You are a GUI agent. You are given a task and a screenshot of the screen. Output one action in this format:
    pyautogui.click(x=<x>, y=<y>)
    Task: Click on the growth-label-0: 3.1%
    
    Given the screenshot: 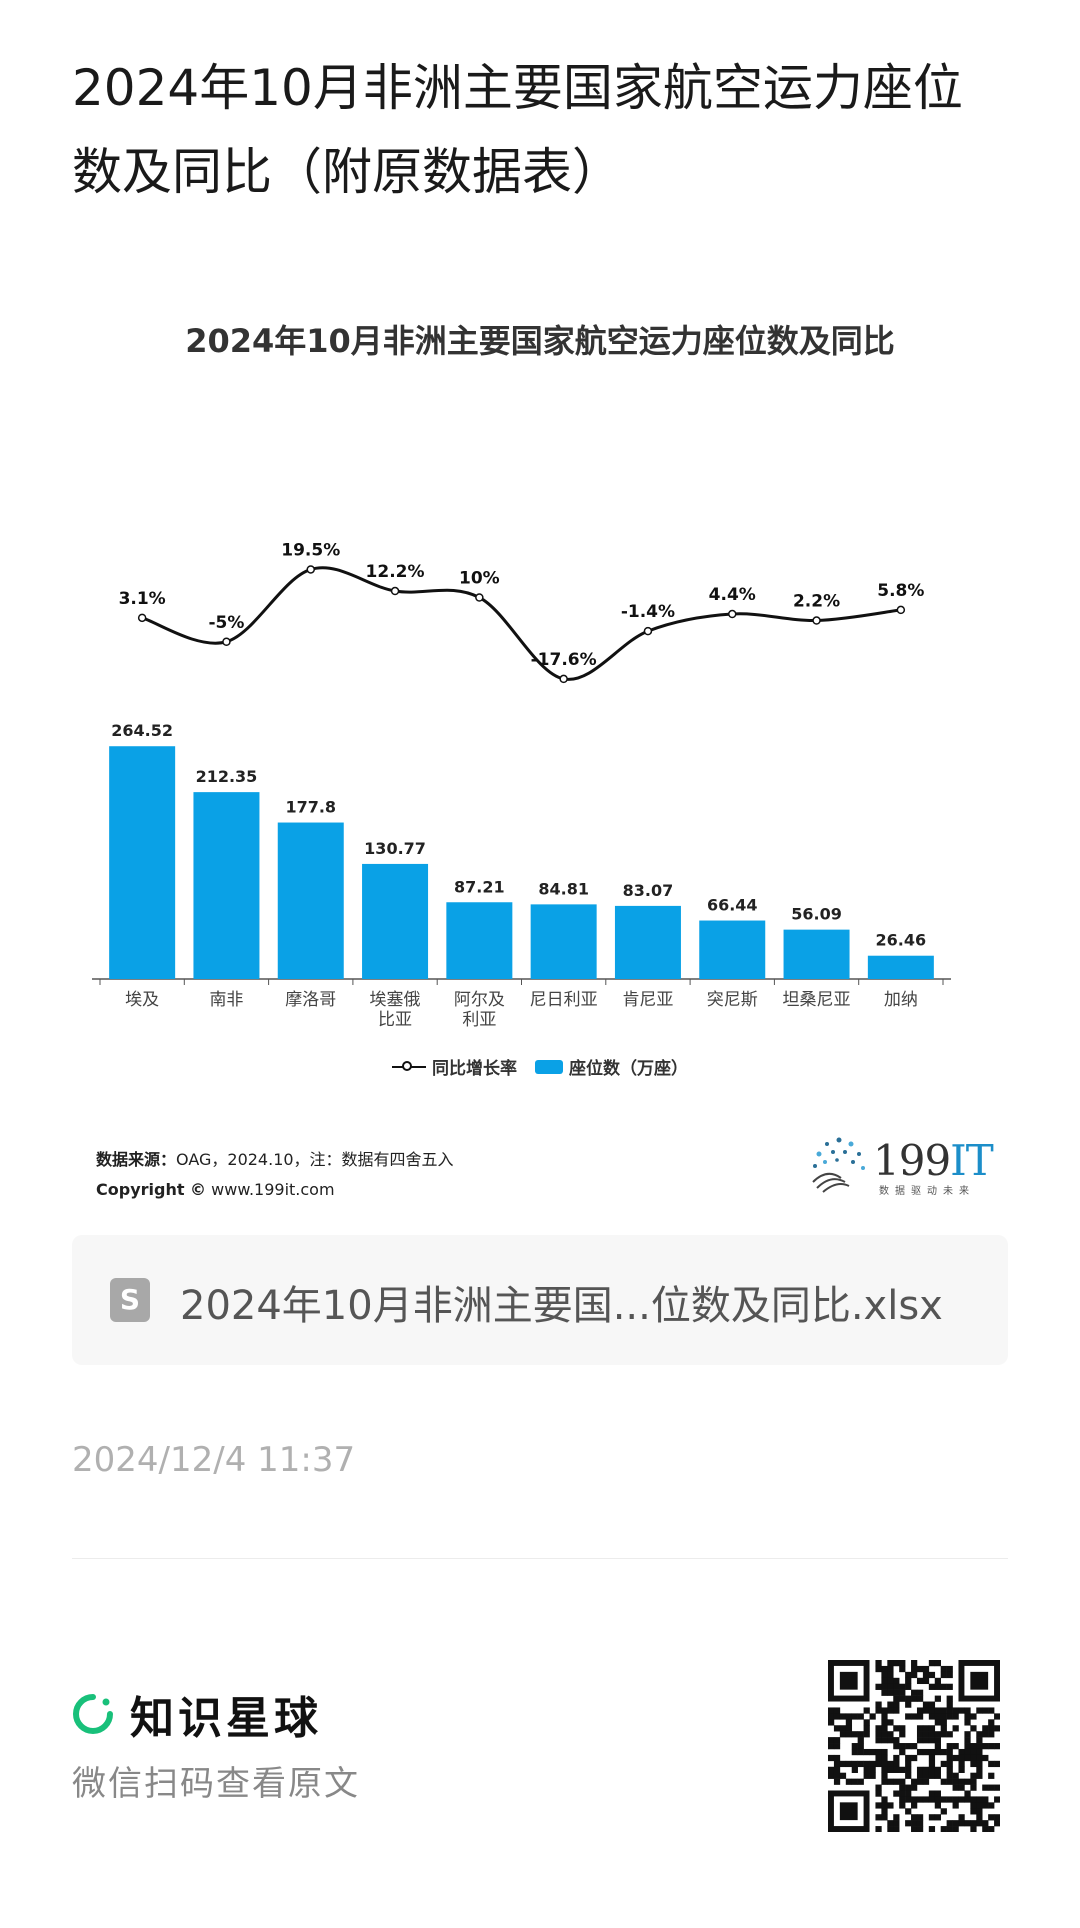 What is the action you would take?
    pyautogui.click(x=142, y=599)
    